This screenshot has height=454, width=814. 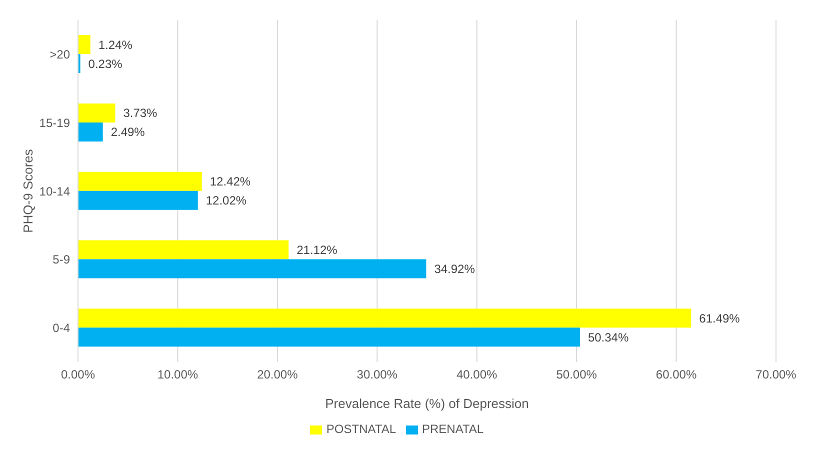 I want to click on data-label: 3.73%, so click(x=140, y=113).